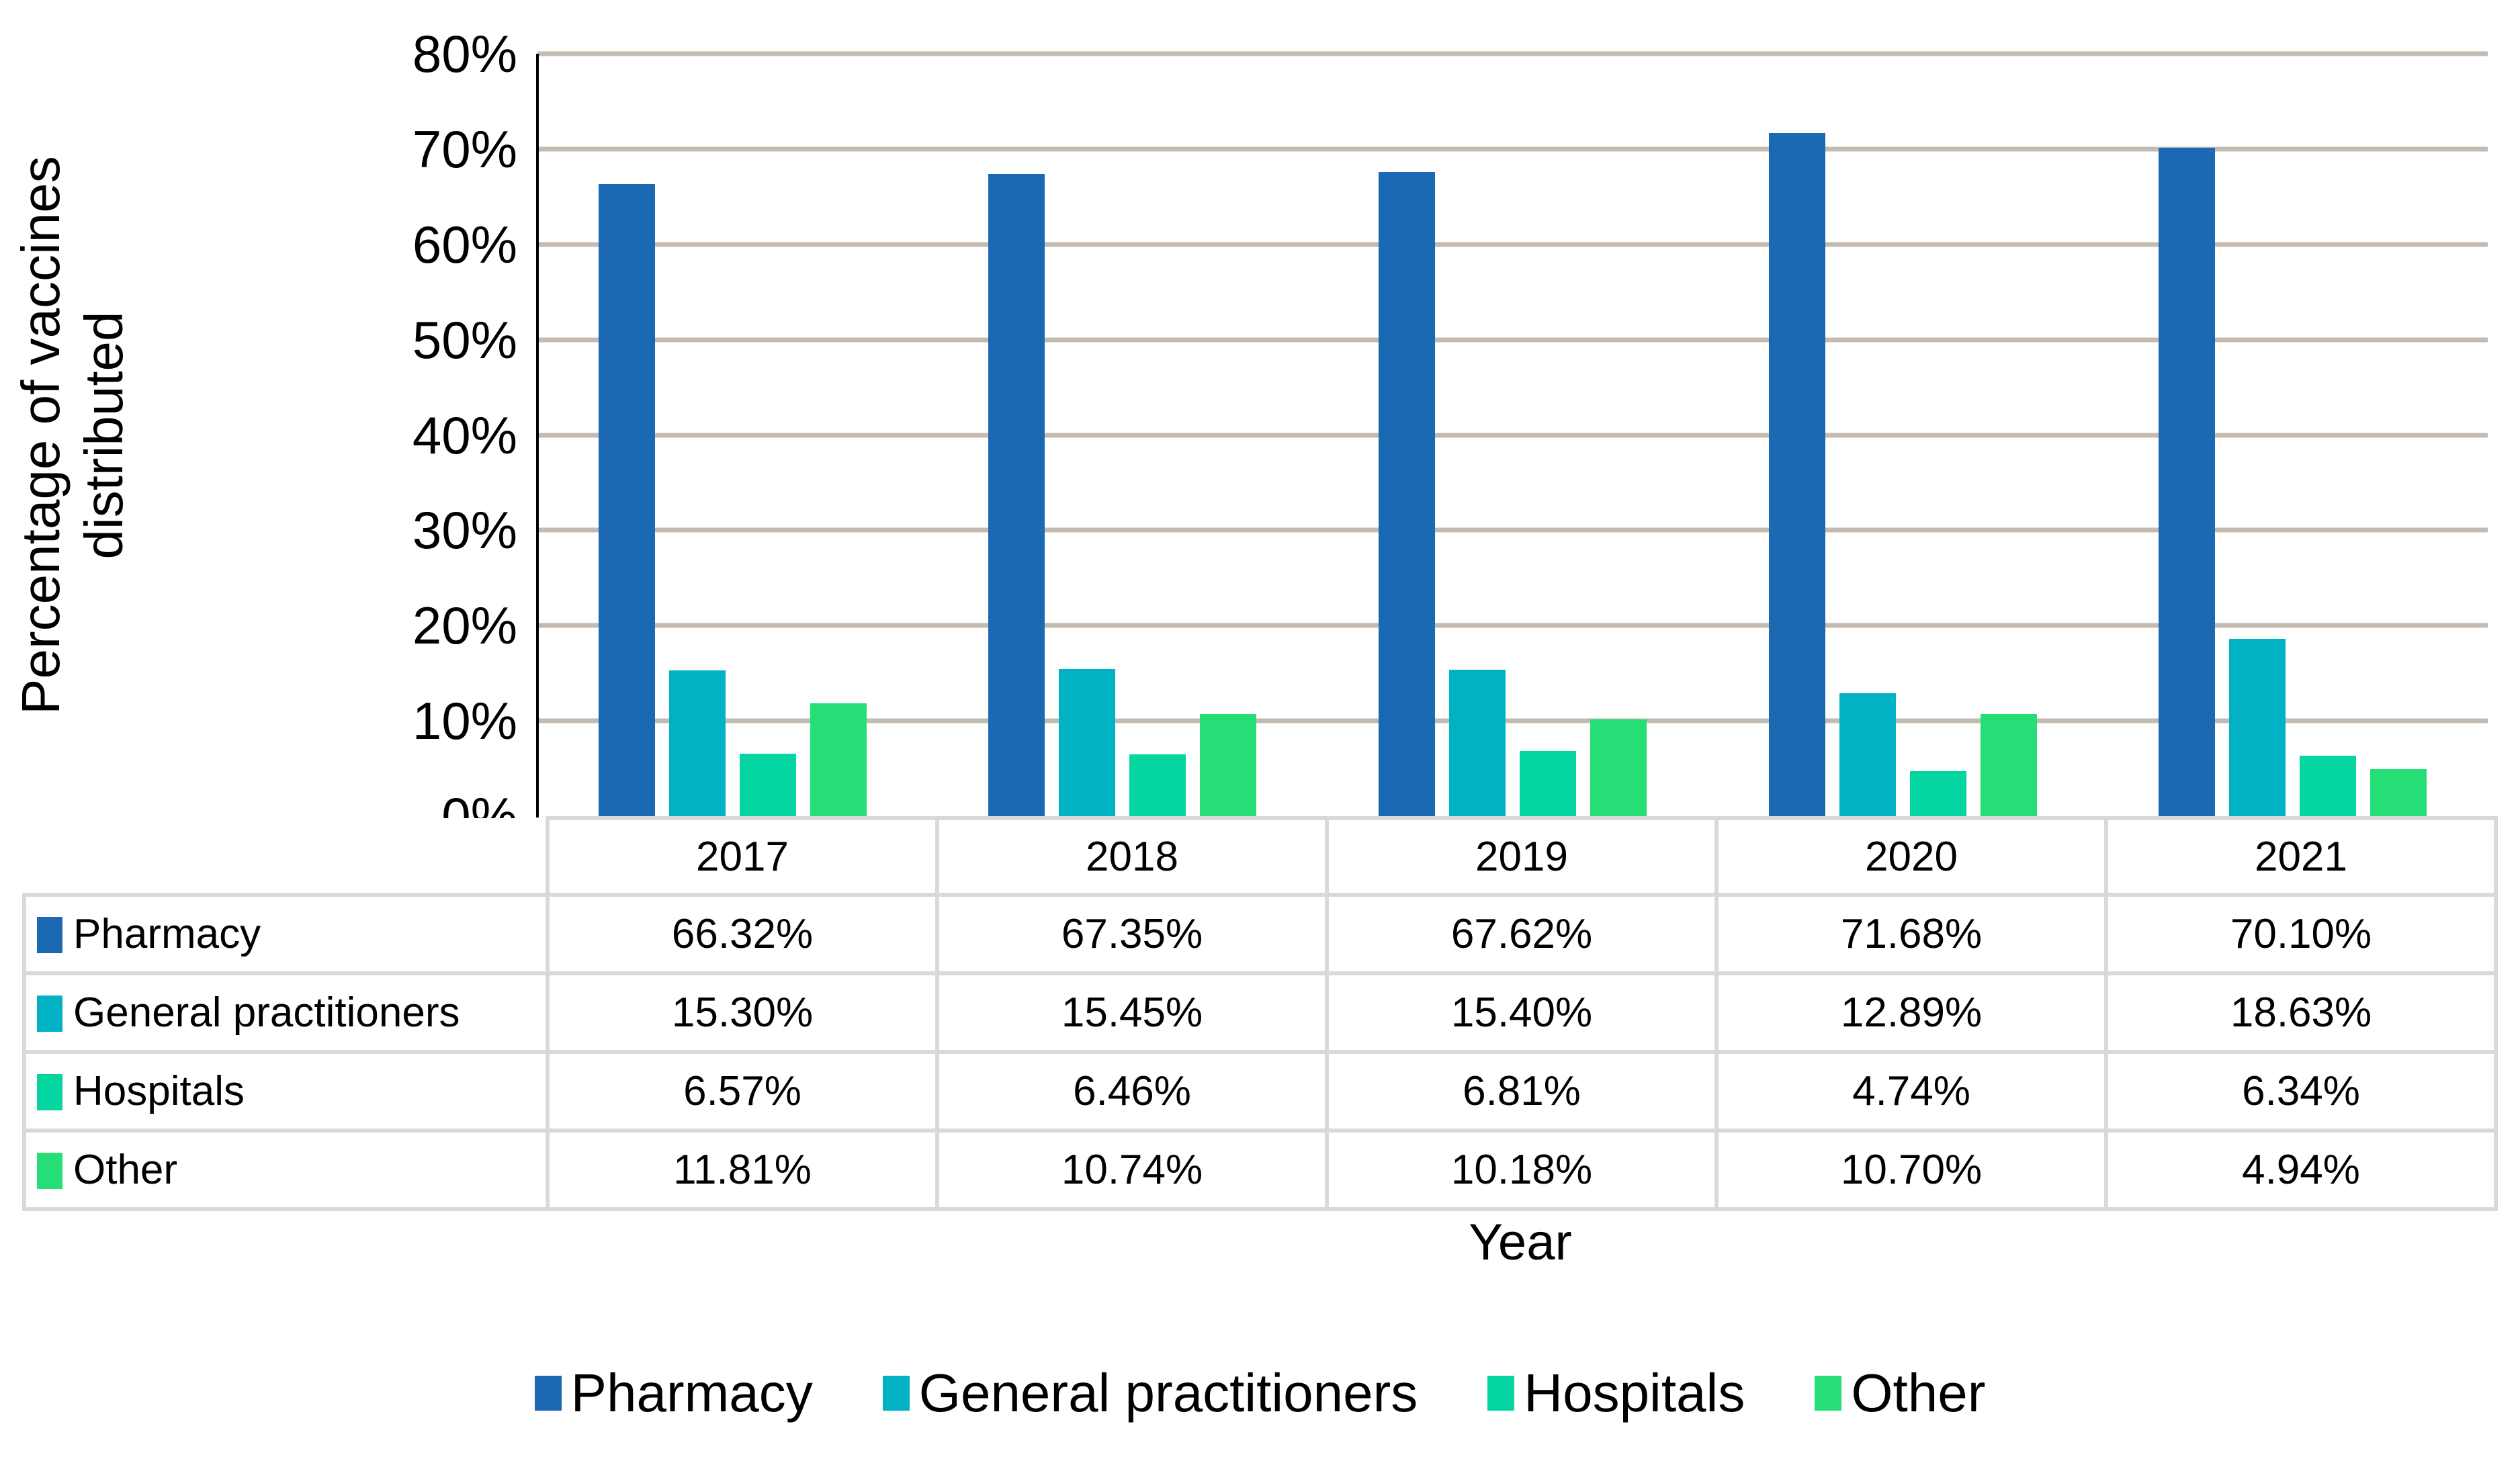  I want to click on table-year-header-2019: 2019, so click(1522, 856).